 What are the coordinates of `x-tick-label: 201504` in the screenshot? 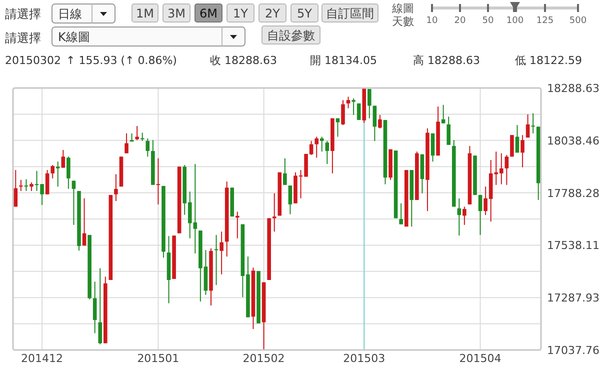 It's located at (480, 358).